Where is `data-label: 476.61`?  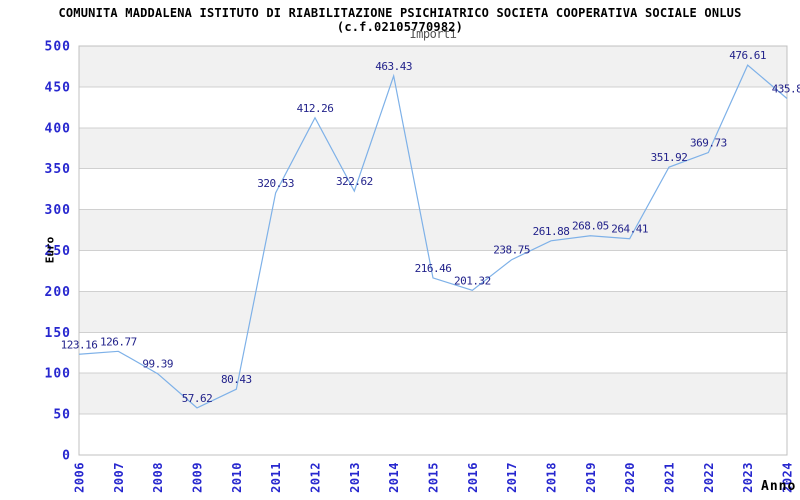
data-label: 476.61 is located at coordinates (747, 55).